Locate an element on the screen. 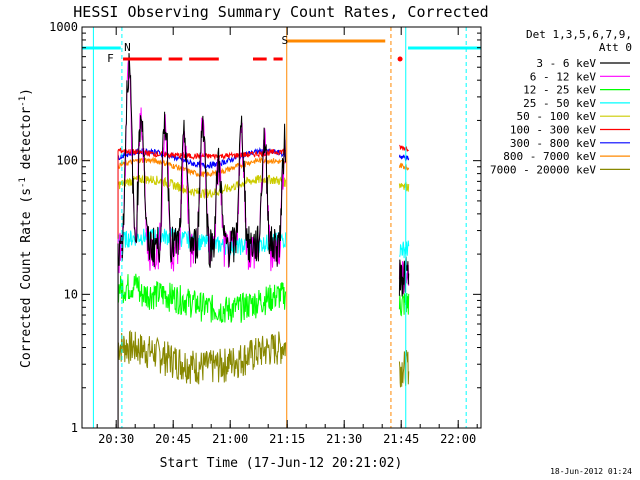 This screenshot has width=640, height=480. x-tick-label: 20:30 is located at coordinates (116, 439).